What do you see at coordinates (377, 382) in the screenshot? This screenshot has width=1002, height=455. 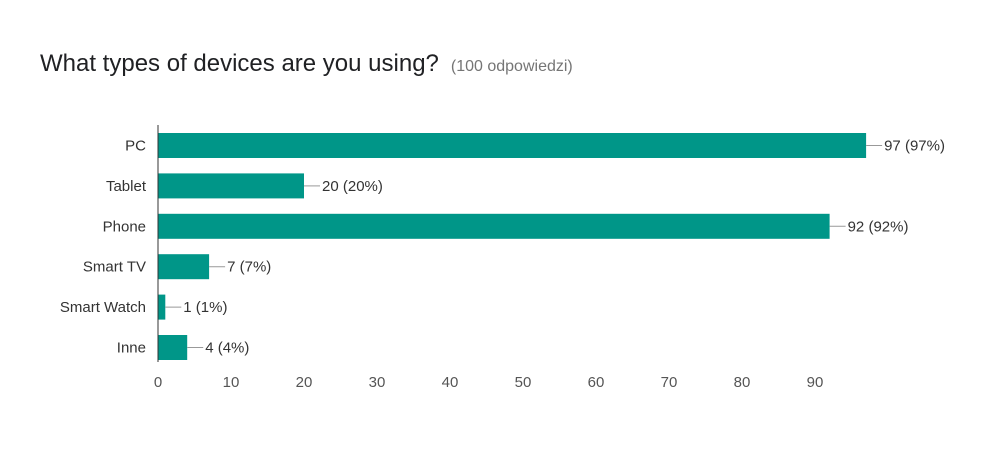 I see `x-tick-label-3: 30` at bounding box center [377, 382].